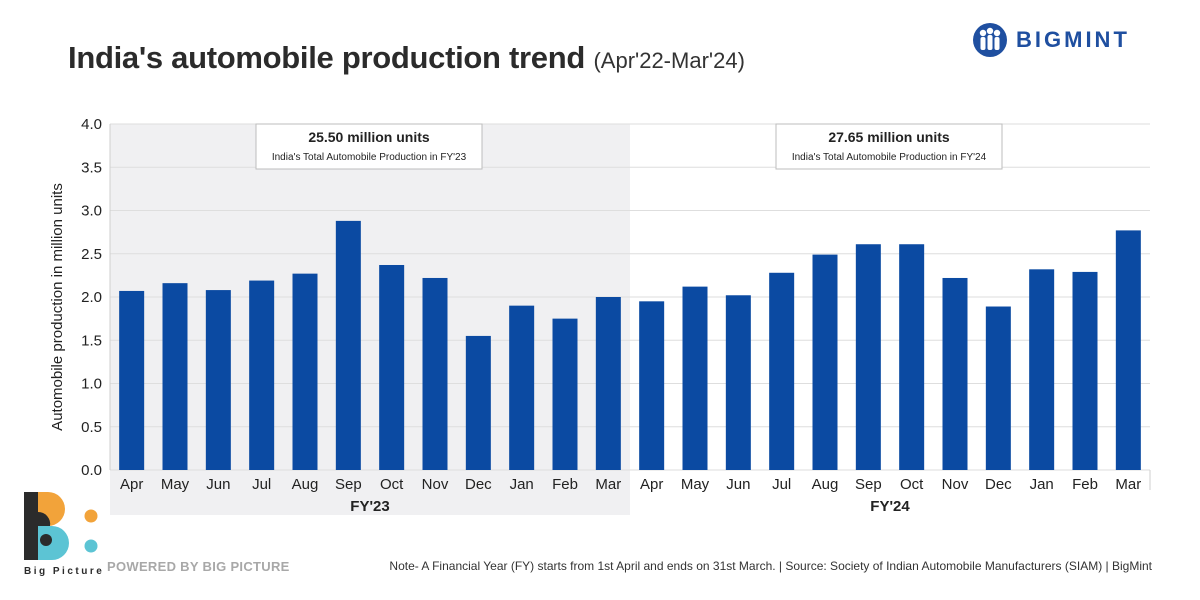 The image size is (1200, 600). What do you see at coordinates (91, 297) in the screenshot?
I see `y-tick-label: 2.0` at bounding box center [91, 297].